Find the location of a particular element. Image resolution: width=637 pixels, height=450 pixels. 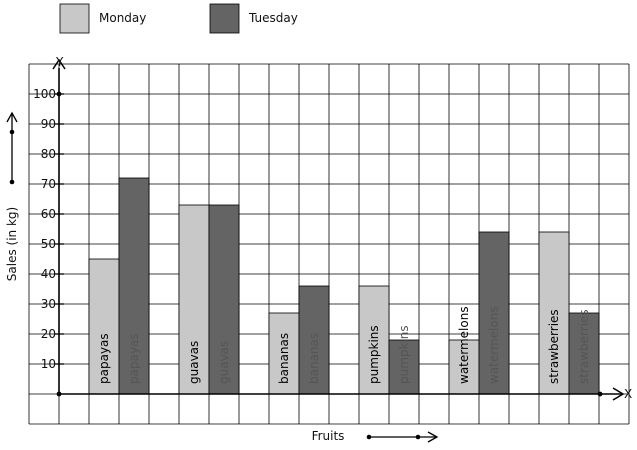

legend-label: Monday is located at coordinates (122, 18).